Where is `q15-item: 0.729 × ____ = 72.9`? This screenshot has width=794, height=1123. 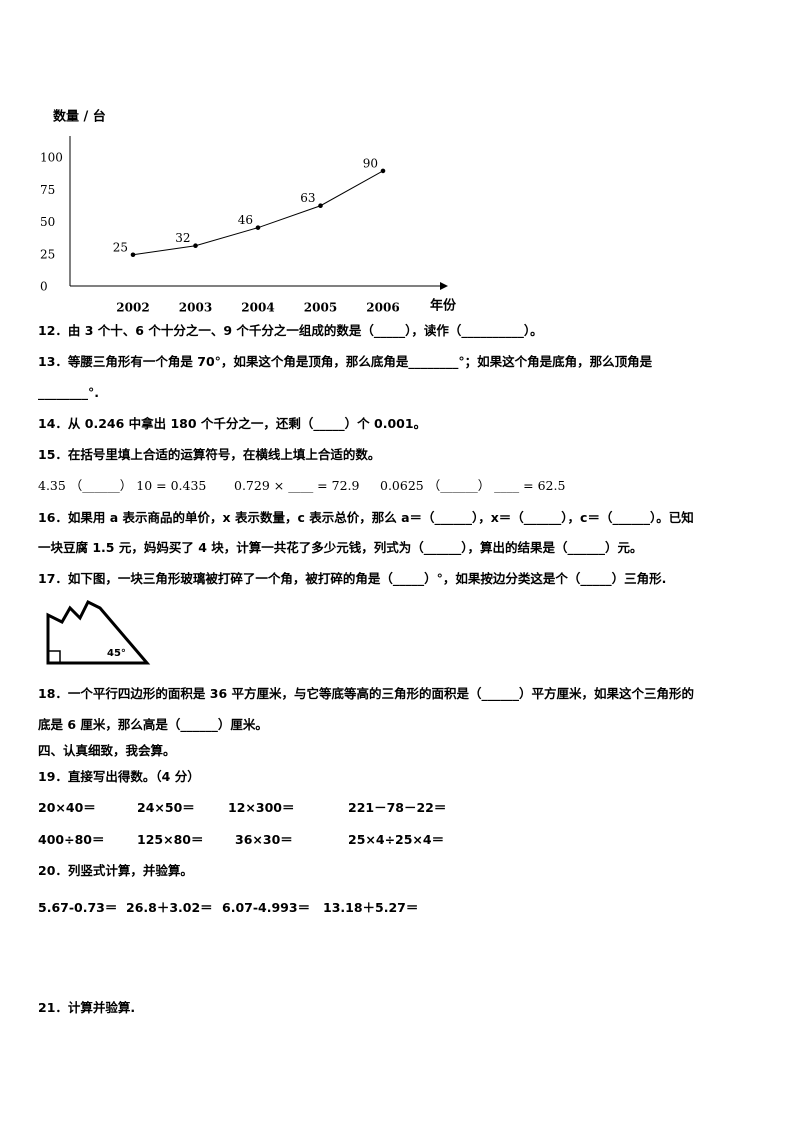
q15-item: 0.729 × ____ = 72.9 is located at coordinates (297, 485).